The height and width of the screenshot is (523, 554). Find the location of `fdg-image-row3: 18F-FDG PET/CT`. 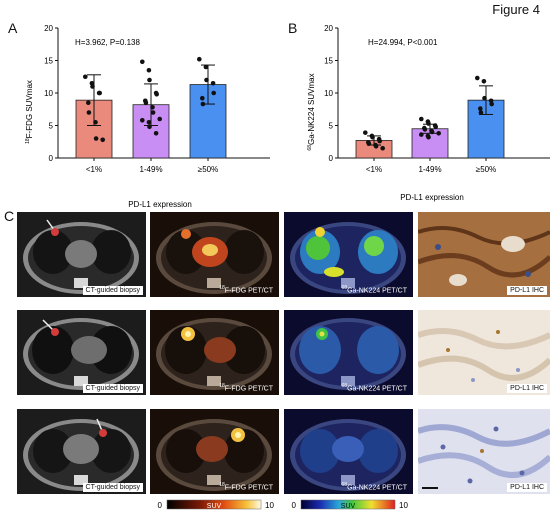

fdg-image-row3: 18F-FDG PET/CT is located at coordinates (214, 451).